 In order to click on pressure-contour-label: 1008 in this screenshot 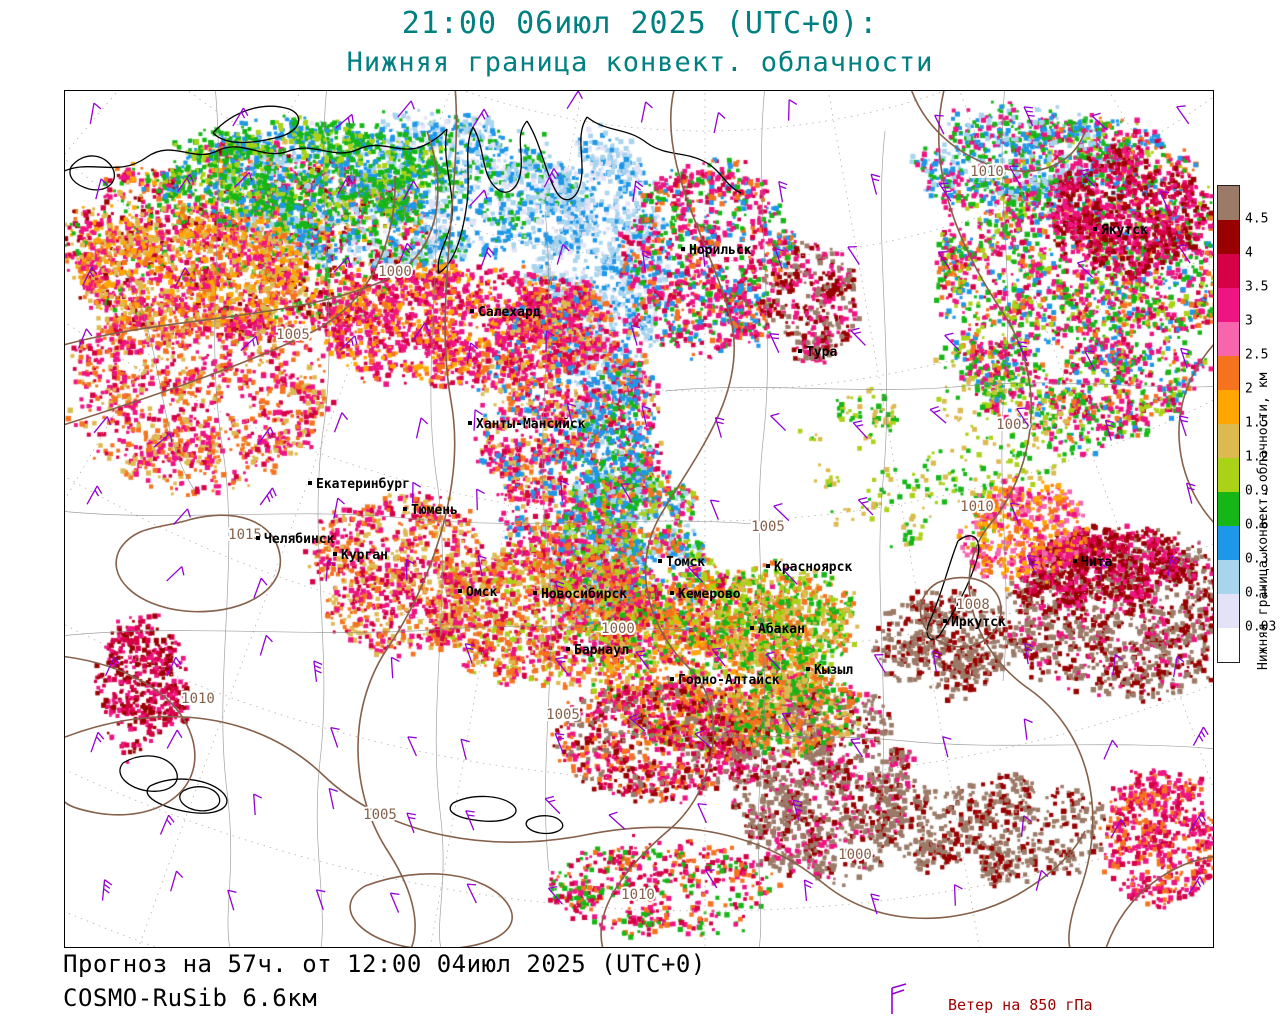, I will do `click(973, 605)`.